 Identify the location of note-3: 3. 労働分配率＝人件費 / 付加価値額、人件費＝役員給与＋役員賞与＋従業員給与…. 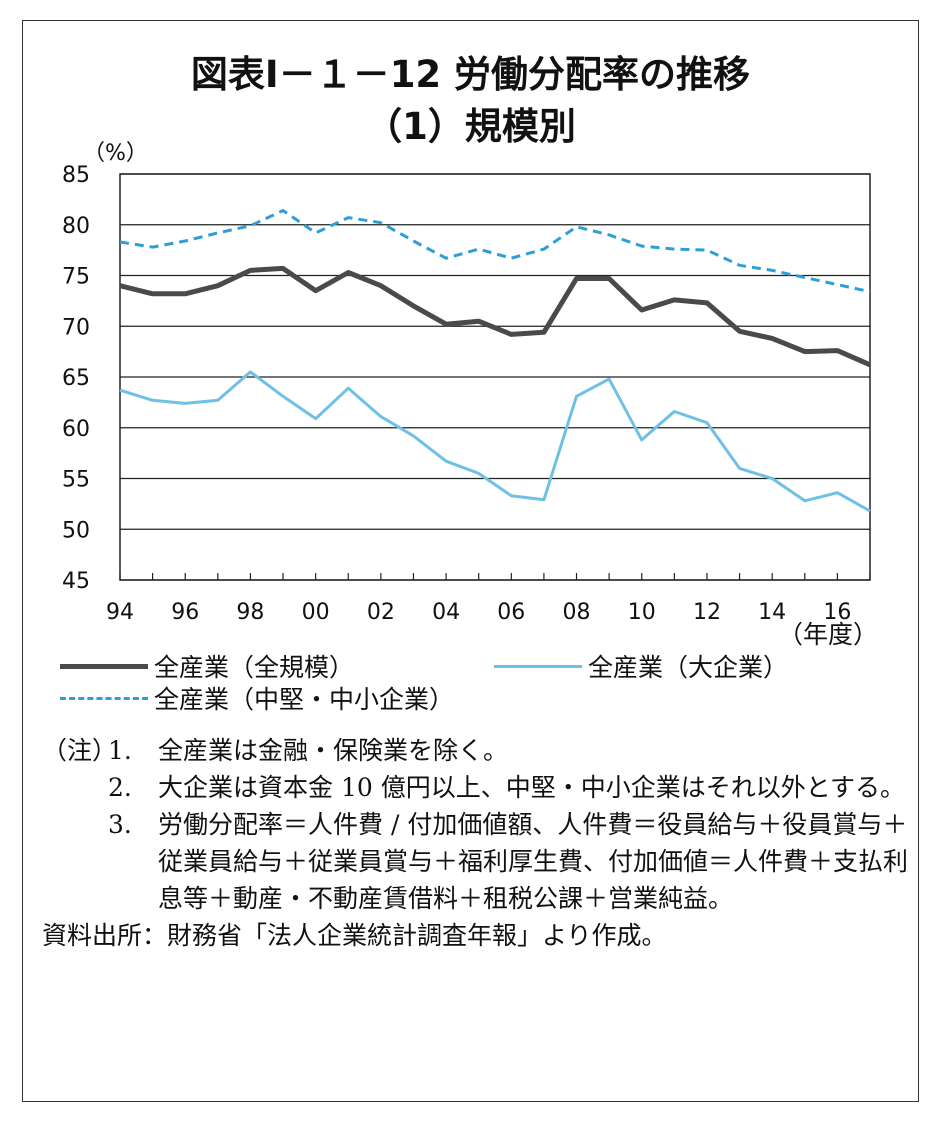
(477, 861).